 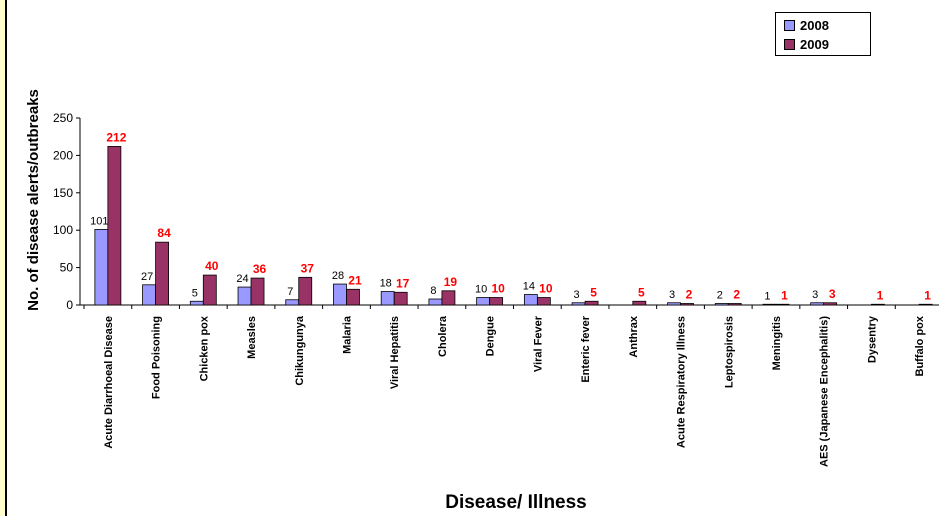 I want to click on legend-label-2009: 2009, so click(x=814, y=44).